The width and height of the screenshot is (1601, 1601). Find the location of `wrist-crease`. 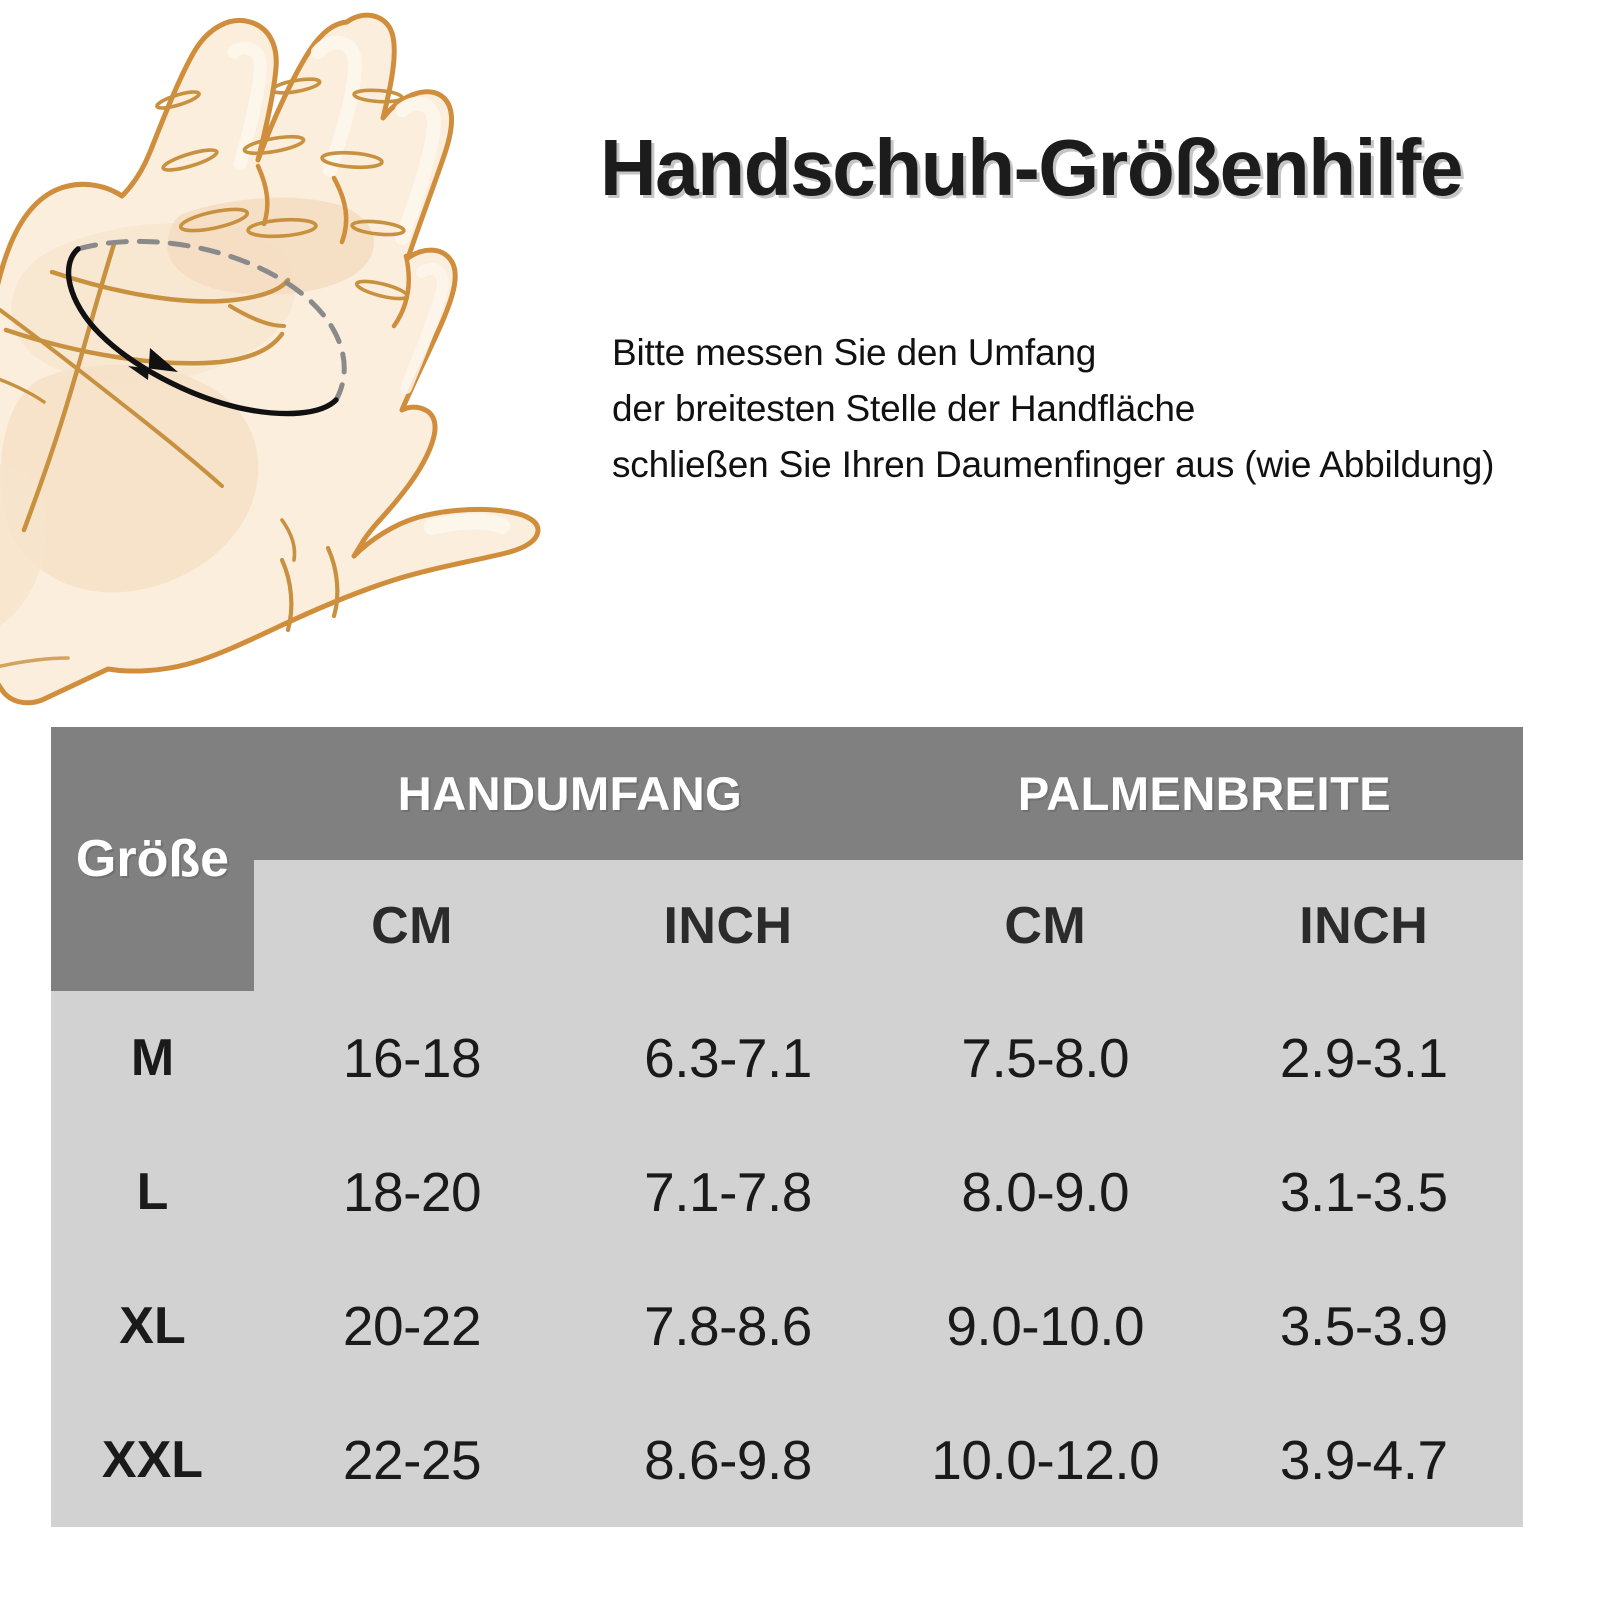

wrist-crease is located at coordinates (35, 662).